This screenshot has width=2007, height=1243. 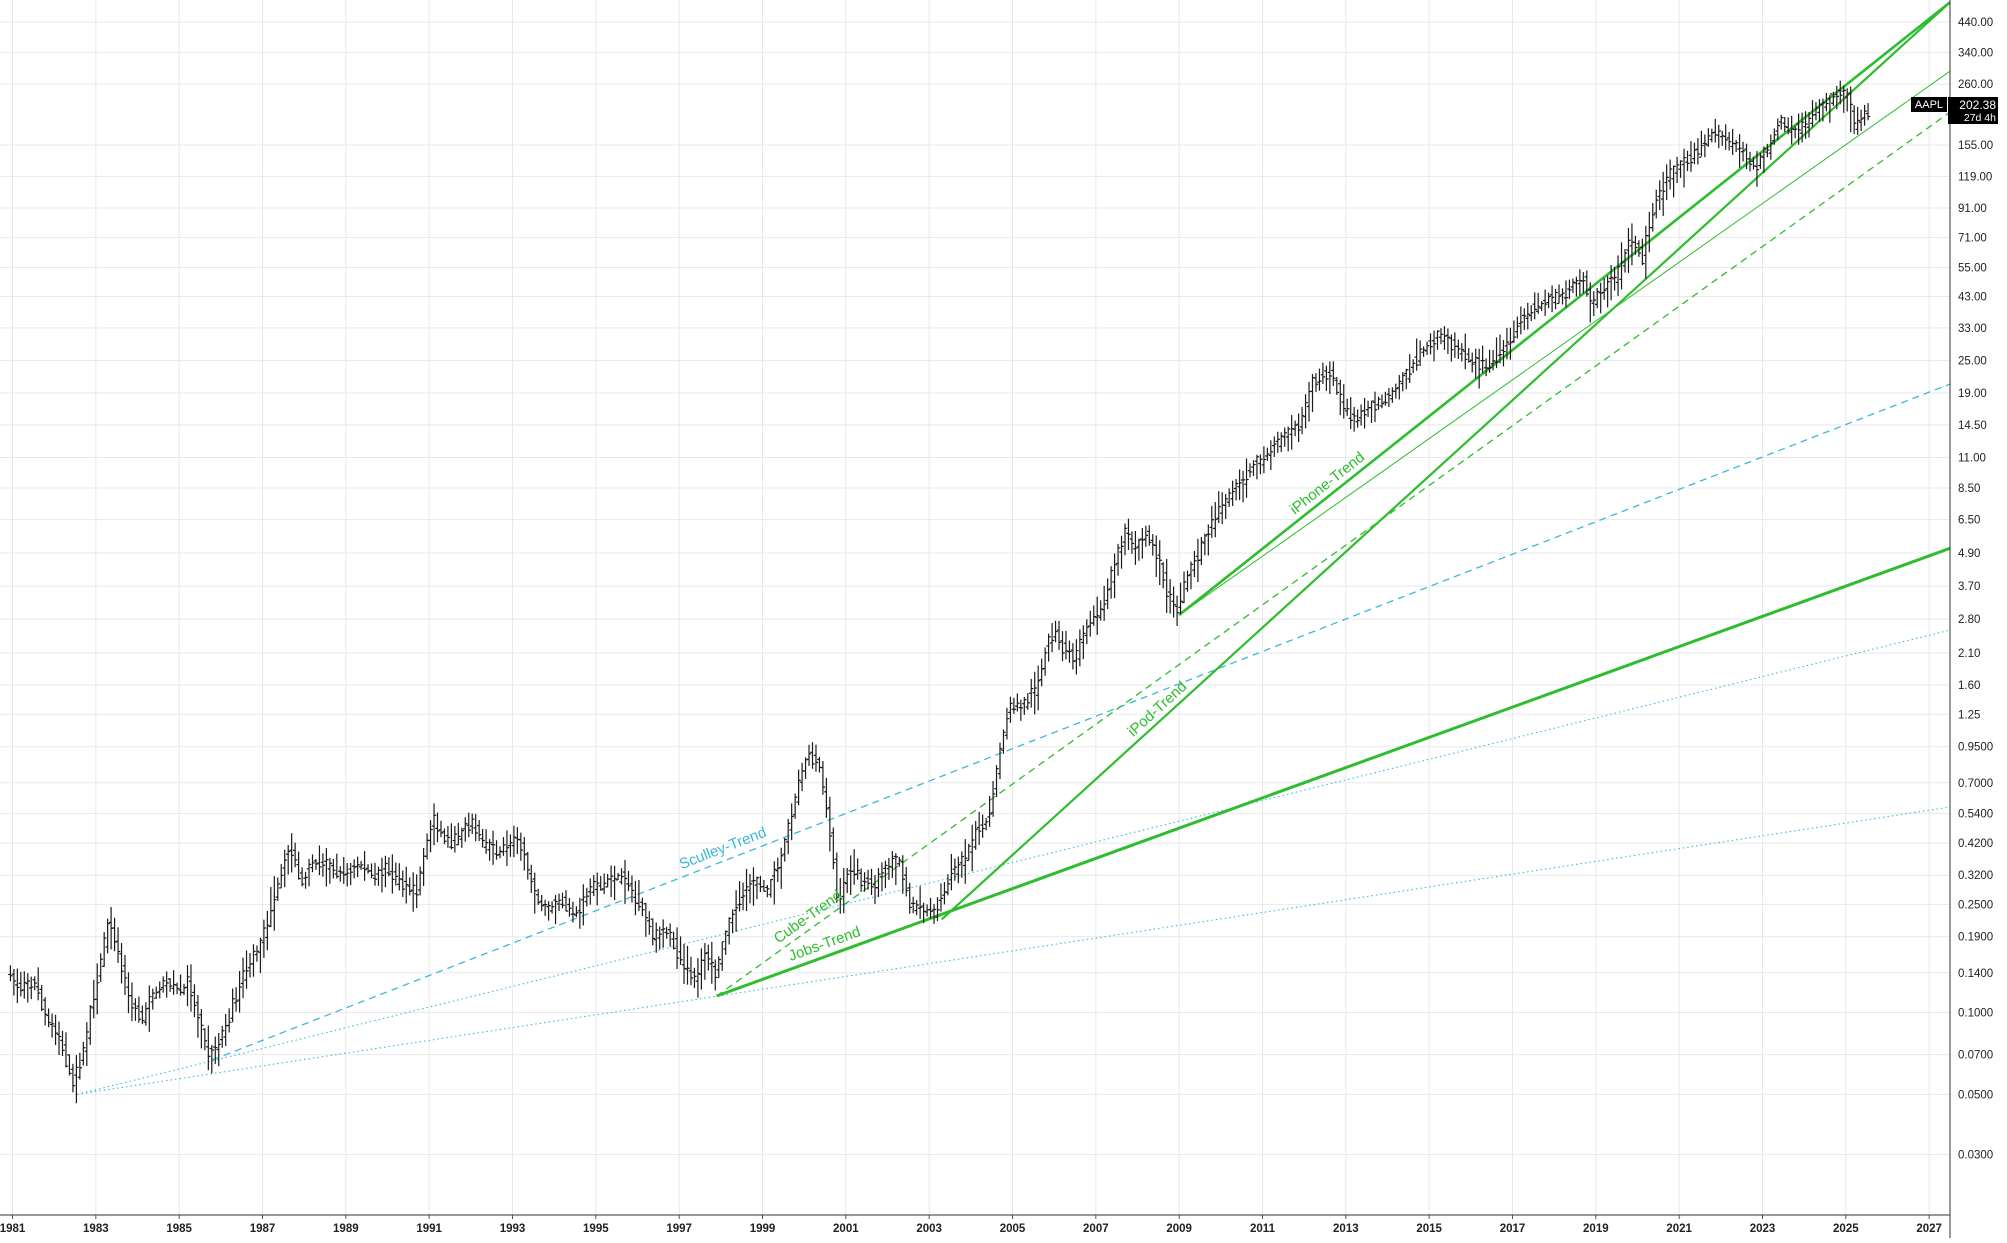 What do you see at coordinates (1972, 298) in the screenshot?
I see `y-tick-label: 43.00` at bounding box center [1972, 298].